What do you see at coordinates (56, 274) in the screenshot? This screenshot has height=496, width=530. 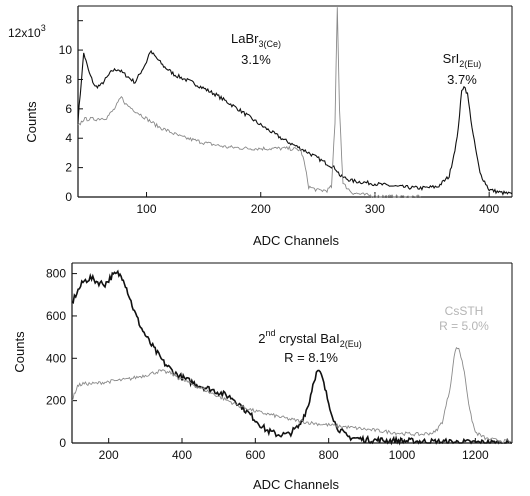 I see `bottom-y-tick-label: 800` at bounding box center [56, 274].